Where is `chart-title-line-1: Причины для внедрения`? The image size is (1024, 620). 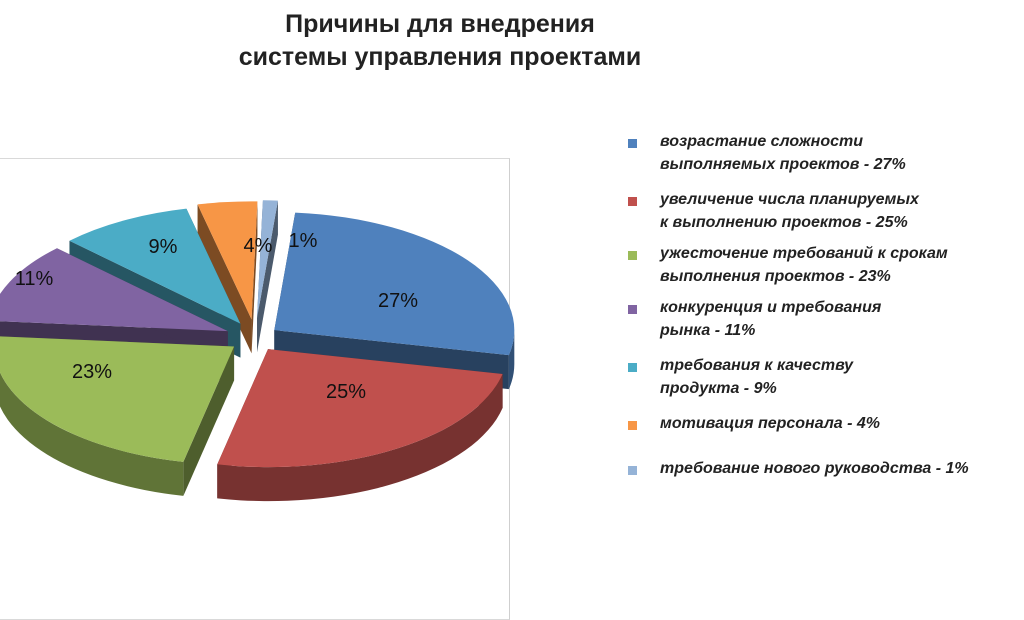
chart-title-line-1: Причины для внедрения is located at coordinates (440, 24).